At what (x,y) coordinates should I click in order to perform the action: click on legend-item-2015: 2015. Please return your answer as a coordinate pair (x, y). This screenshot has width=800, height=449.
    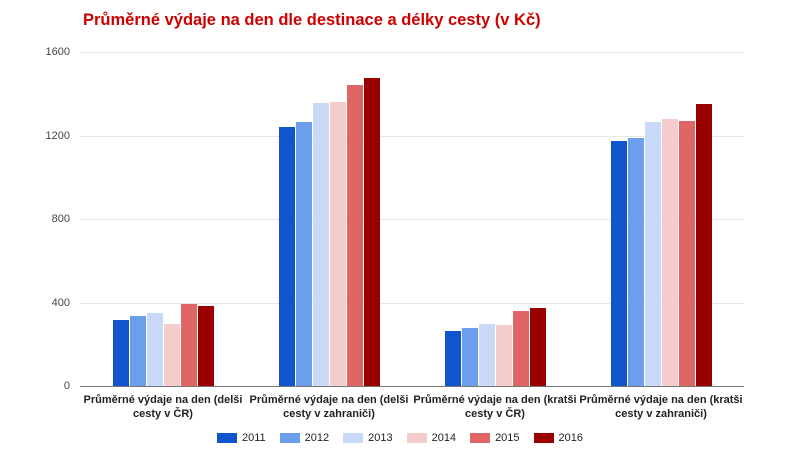
    Looking at the image, I should click on (495, 438).